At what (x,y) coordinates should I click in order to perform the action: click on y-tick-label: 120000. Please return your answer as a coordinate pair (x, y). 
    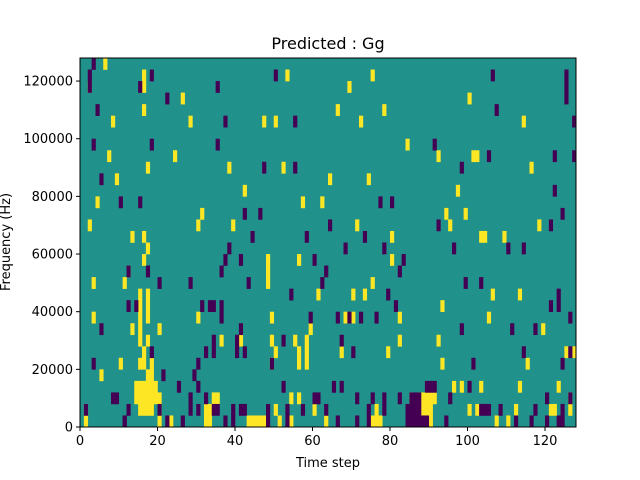
    Looking at the image, I should click on (48, 82).